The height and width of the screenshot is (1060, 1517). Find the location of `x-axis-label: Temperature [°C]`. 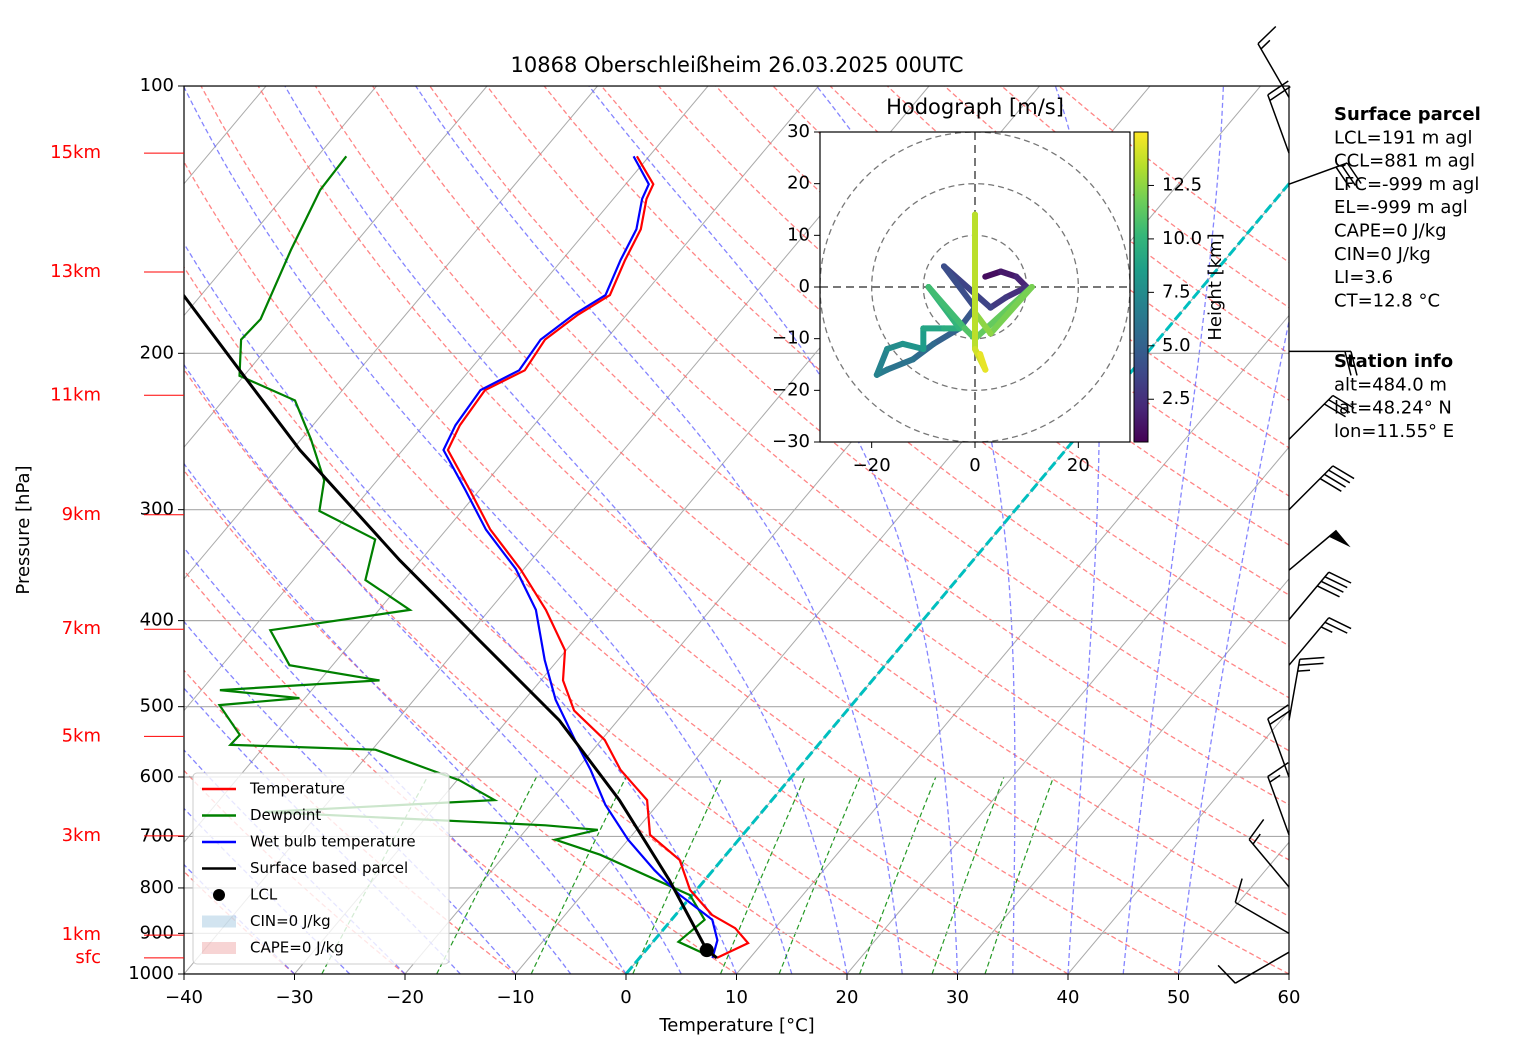

x-axis-label: Temperature [°C] is located at coordinates (736, 1025).